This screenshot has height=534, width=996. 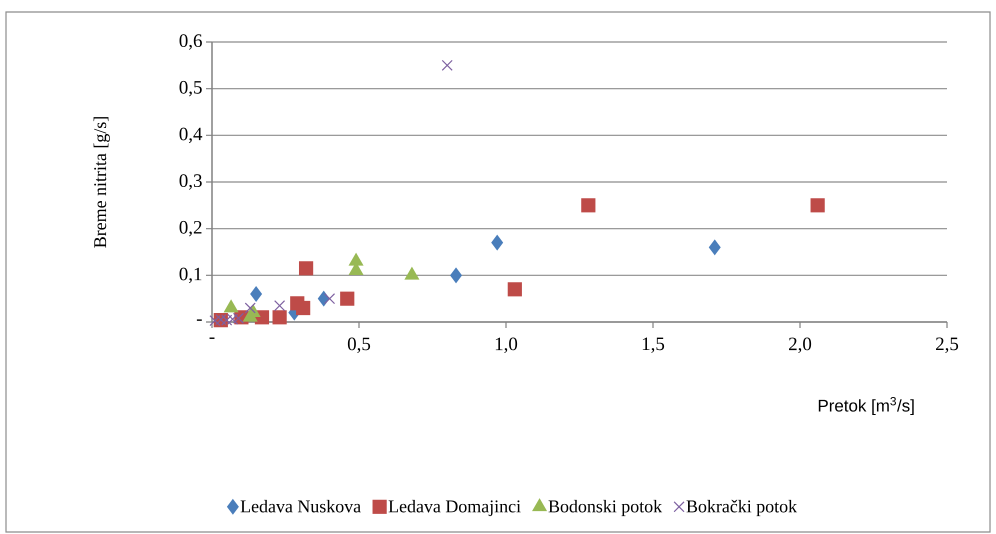 What do you see at coordinates (653, 345) in the screenshot?
I see `x-tick-label: 1,5` at bounding box center [653, 345].